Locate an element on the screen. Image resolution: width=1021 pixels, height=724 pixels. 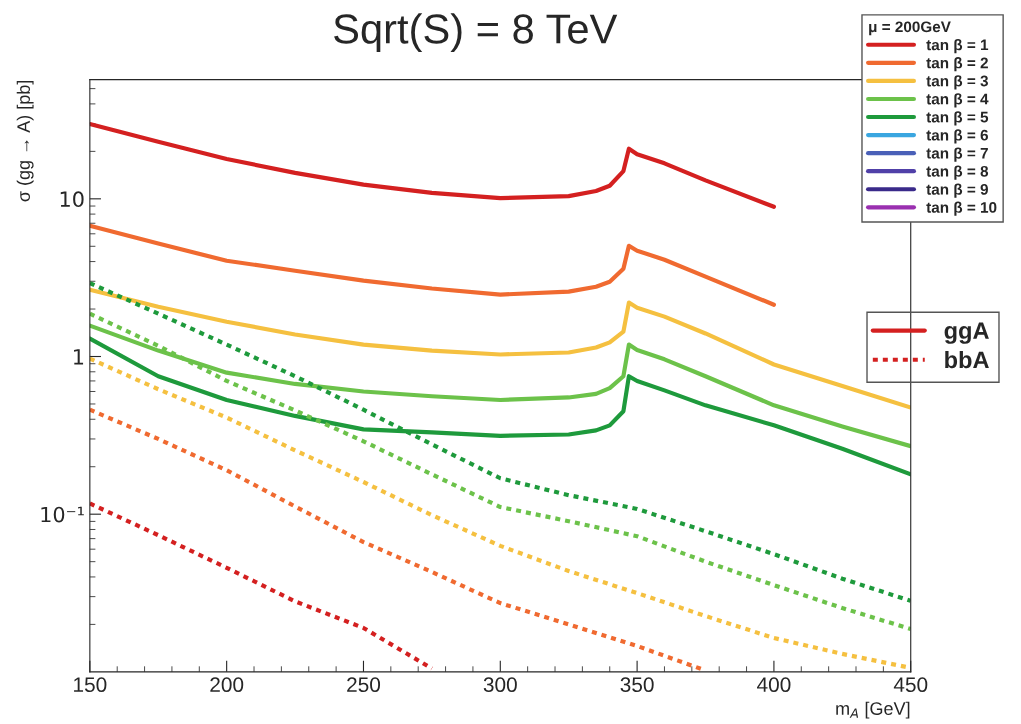
legend-label: tan β = 1 is located at coordinates (957, 46).